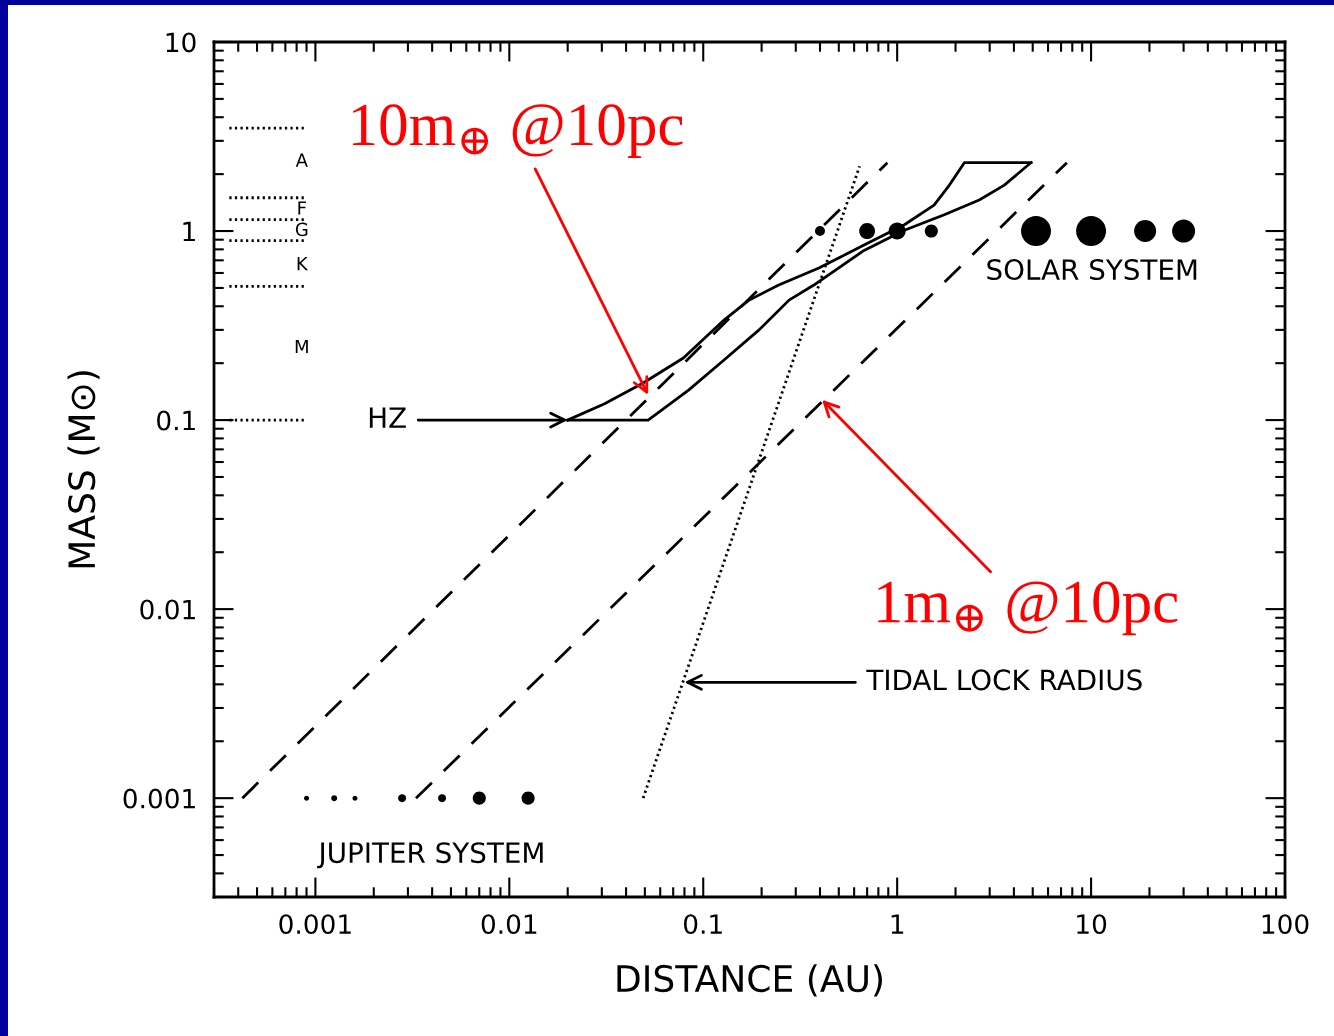  I want to click on annotation: M, so click(301, 346).